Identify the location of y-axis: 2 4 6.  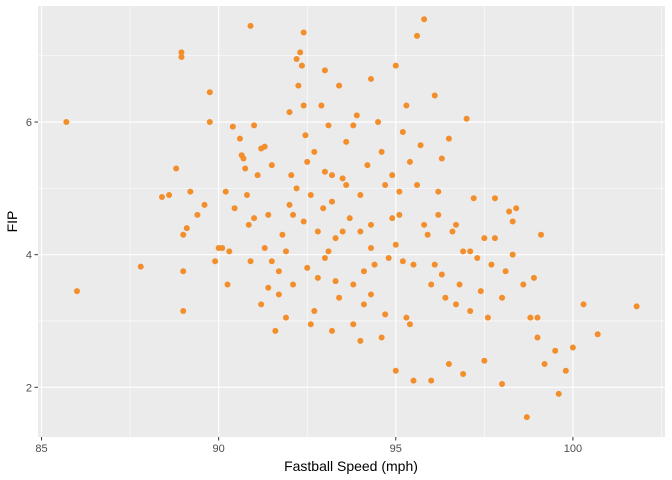
(32, 255).